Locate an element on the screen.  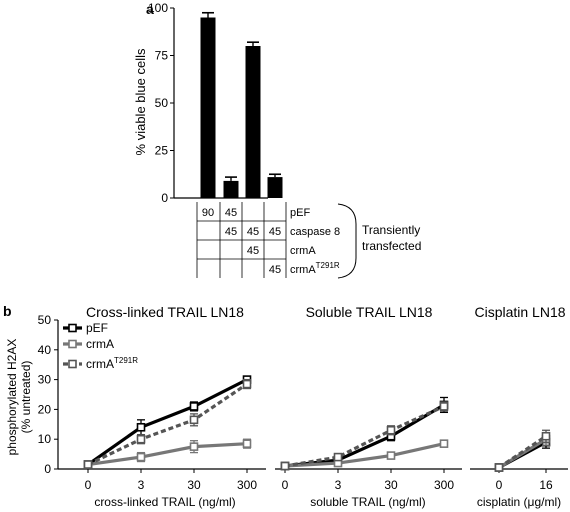
table-row-label-sup: T291R is located at coordinates (328, 265).